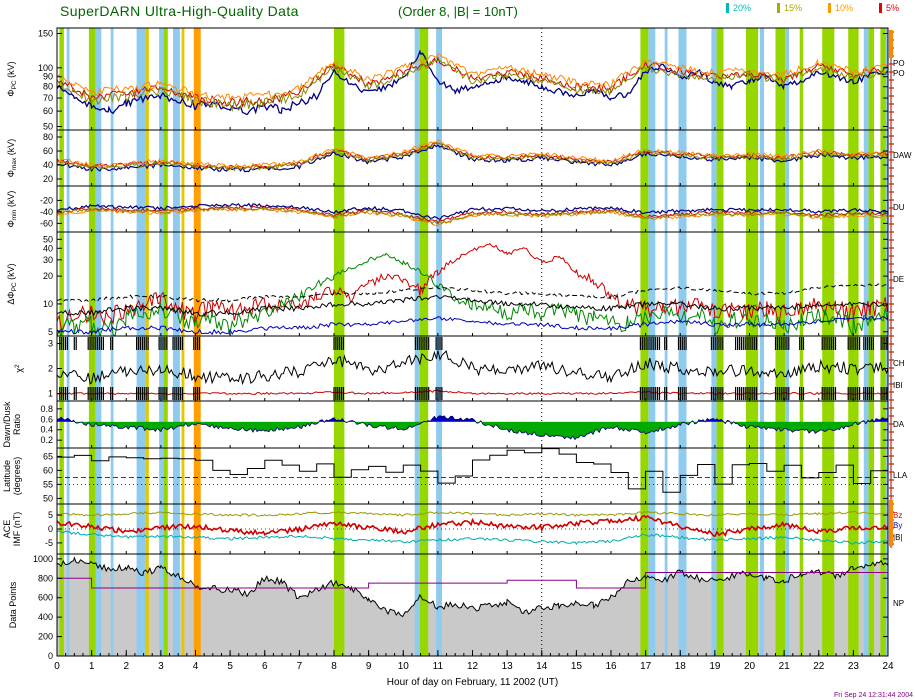  What do you see at coordinates (45, 68) in the screenshot?
I see `y-tick-label: 100` at bounding box center [45, 68].